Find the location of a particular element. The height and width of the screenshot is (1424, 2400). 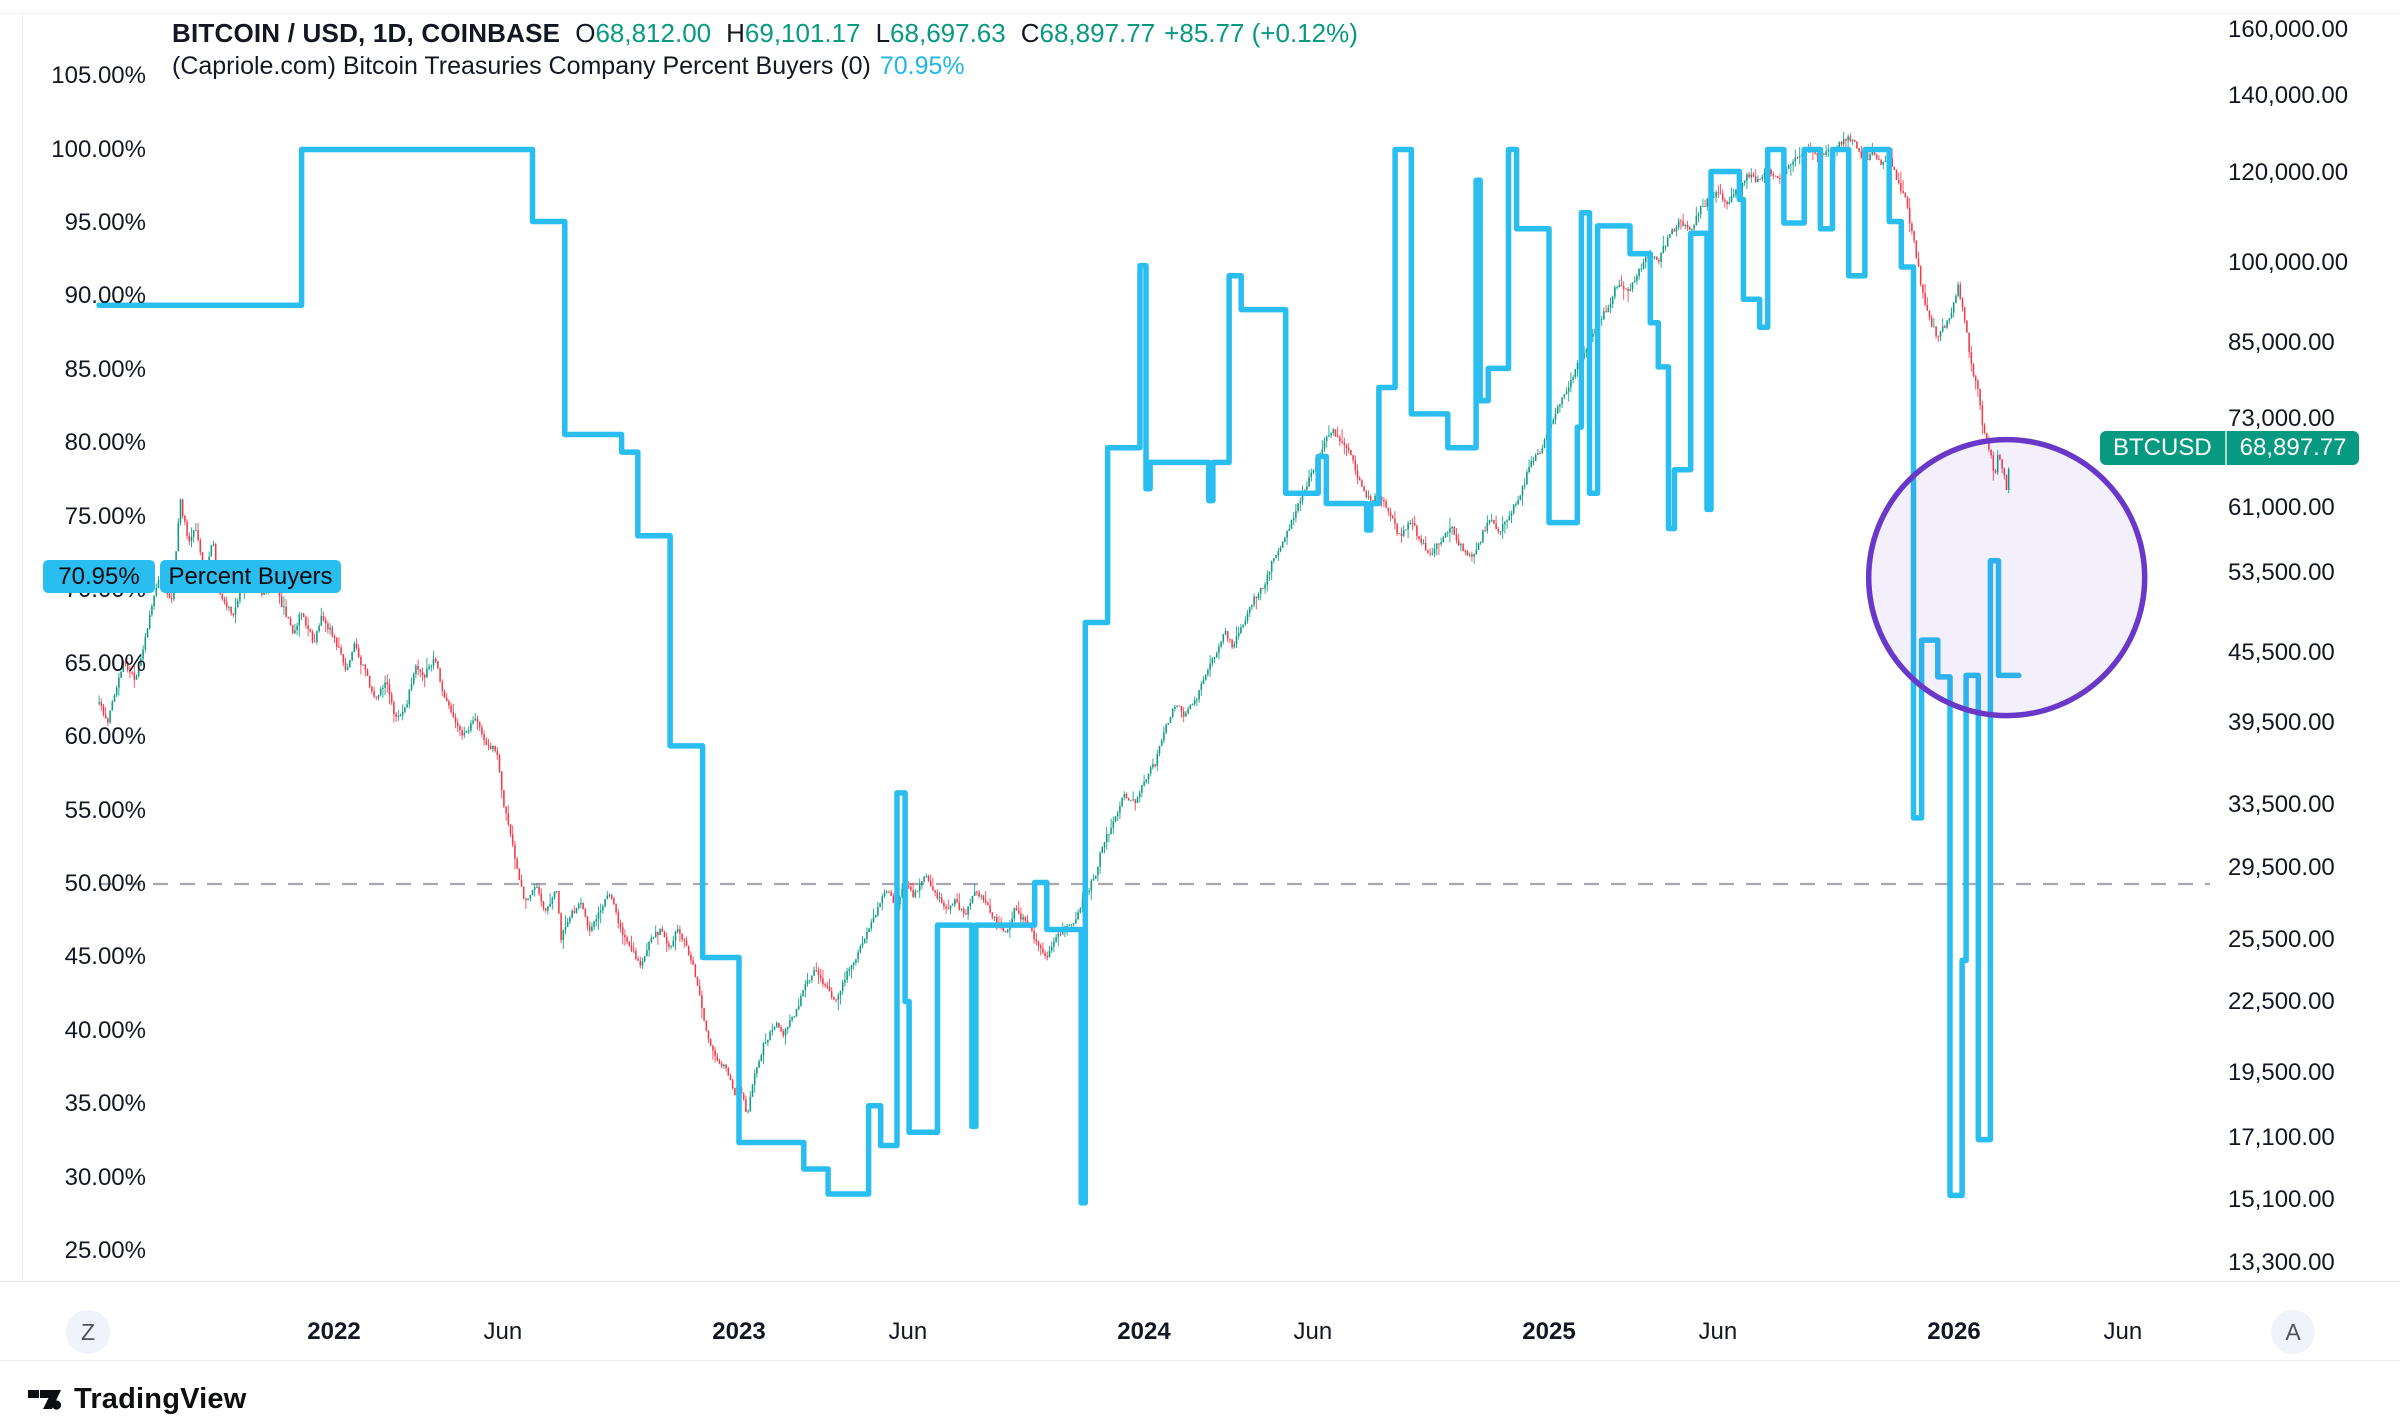

attribution-divider is located at coordinates (1200, 1360).